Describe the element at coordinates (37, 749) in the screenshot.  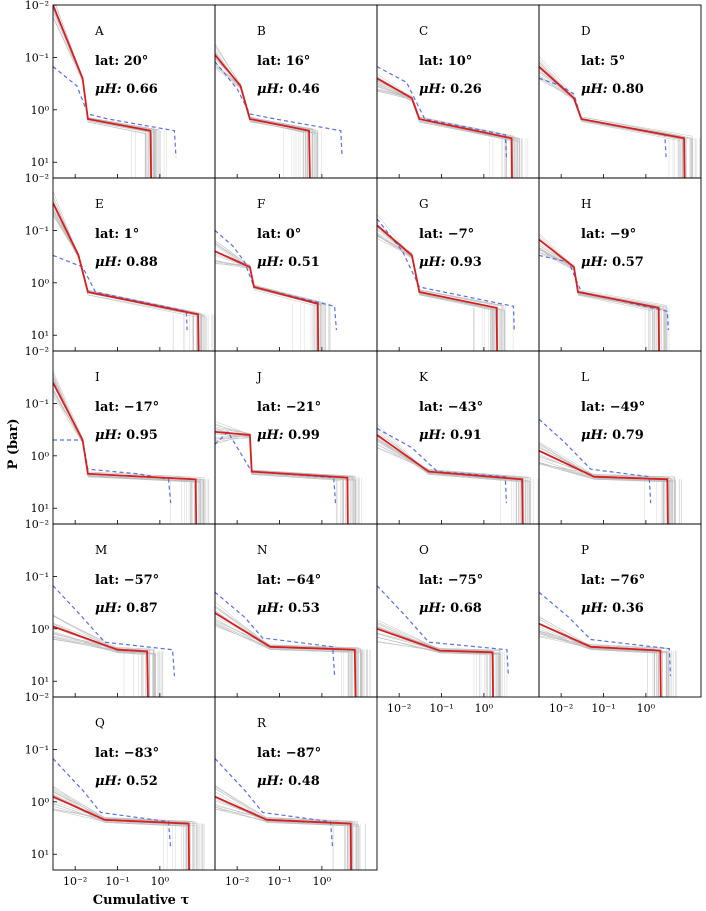
I see `y-tick-label: 10⁻¹` at that location.